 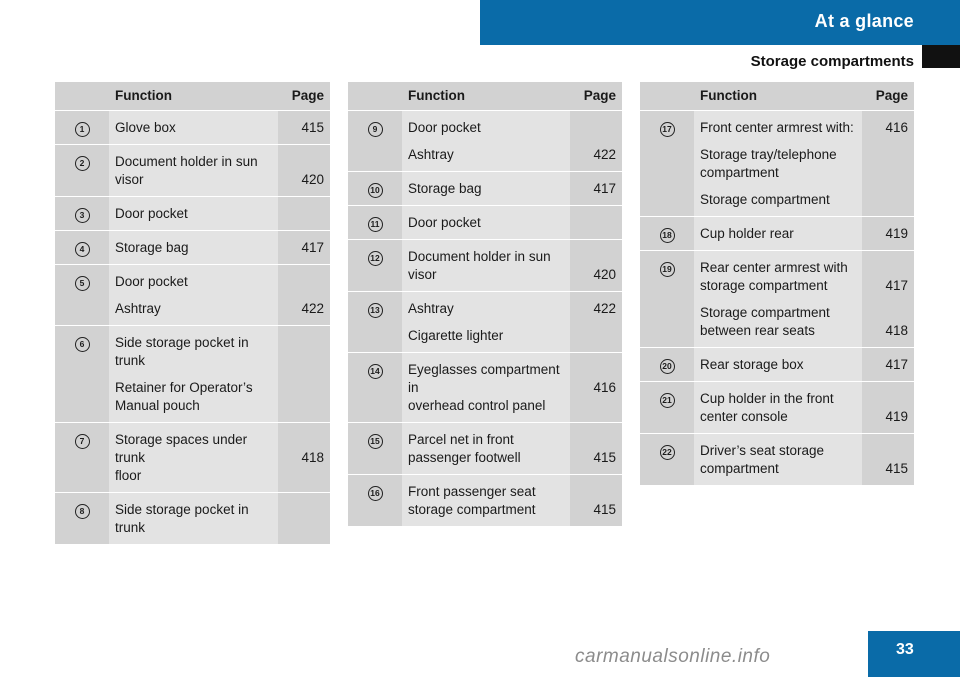 What do you see at coordinates (768, 154) in the screenshot?
I see `function-text: Storage tray/telephone` at bounding box center [768, 154].